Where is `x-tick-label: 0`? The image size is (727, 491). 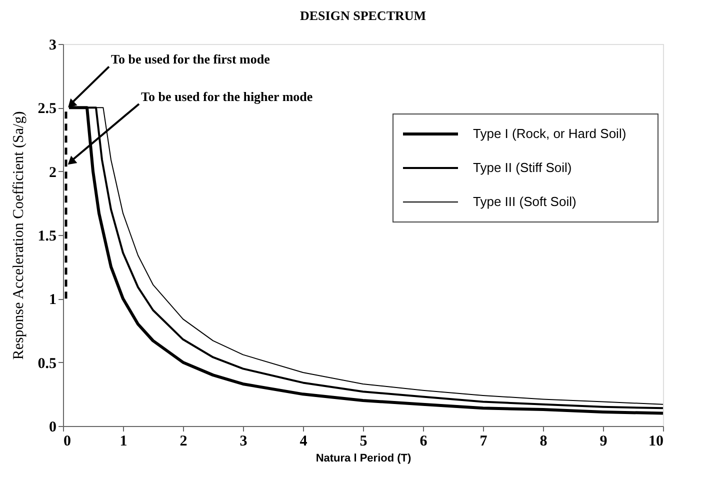 x-tick-label: 0 is located at coordinates (67, 442).